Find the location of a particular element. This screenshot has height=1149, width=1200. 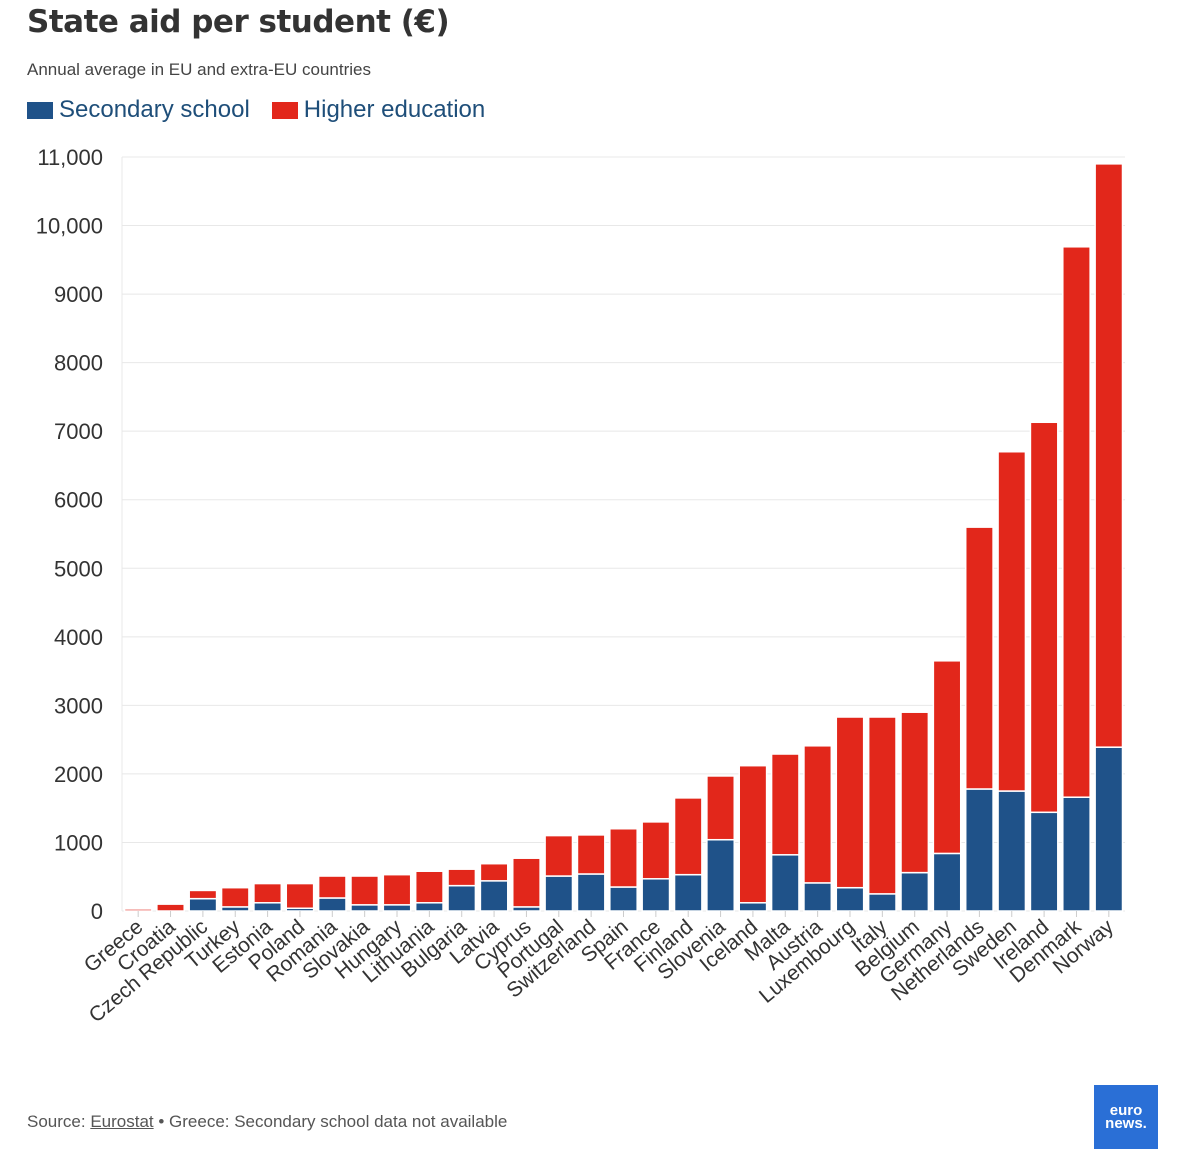

y-tick-label: 1000 is located at coordinates (78, 842).